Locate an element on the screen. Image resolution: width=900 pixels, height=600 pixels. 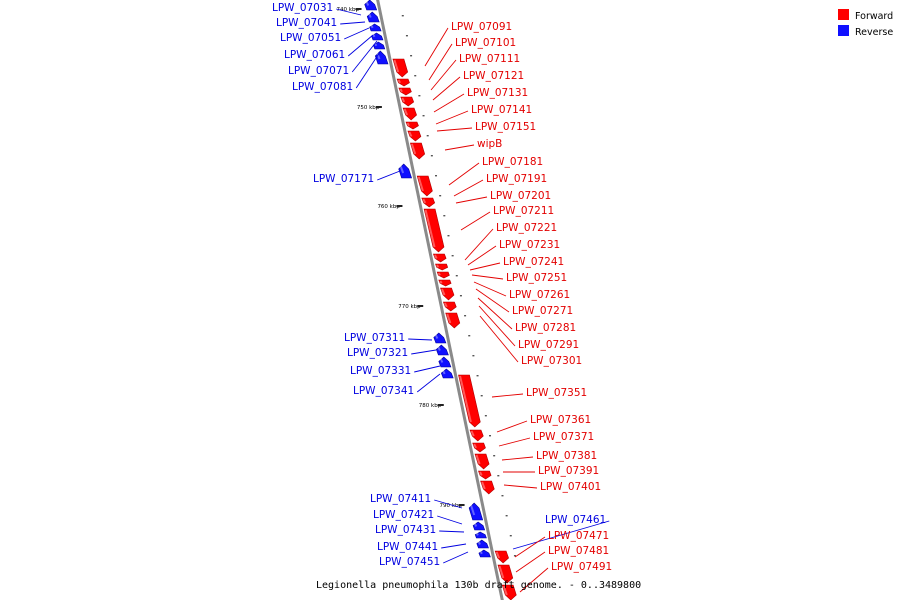
gene-label: LPW_07391 is located at coordinates (568, 471).